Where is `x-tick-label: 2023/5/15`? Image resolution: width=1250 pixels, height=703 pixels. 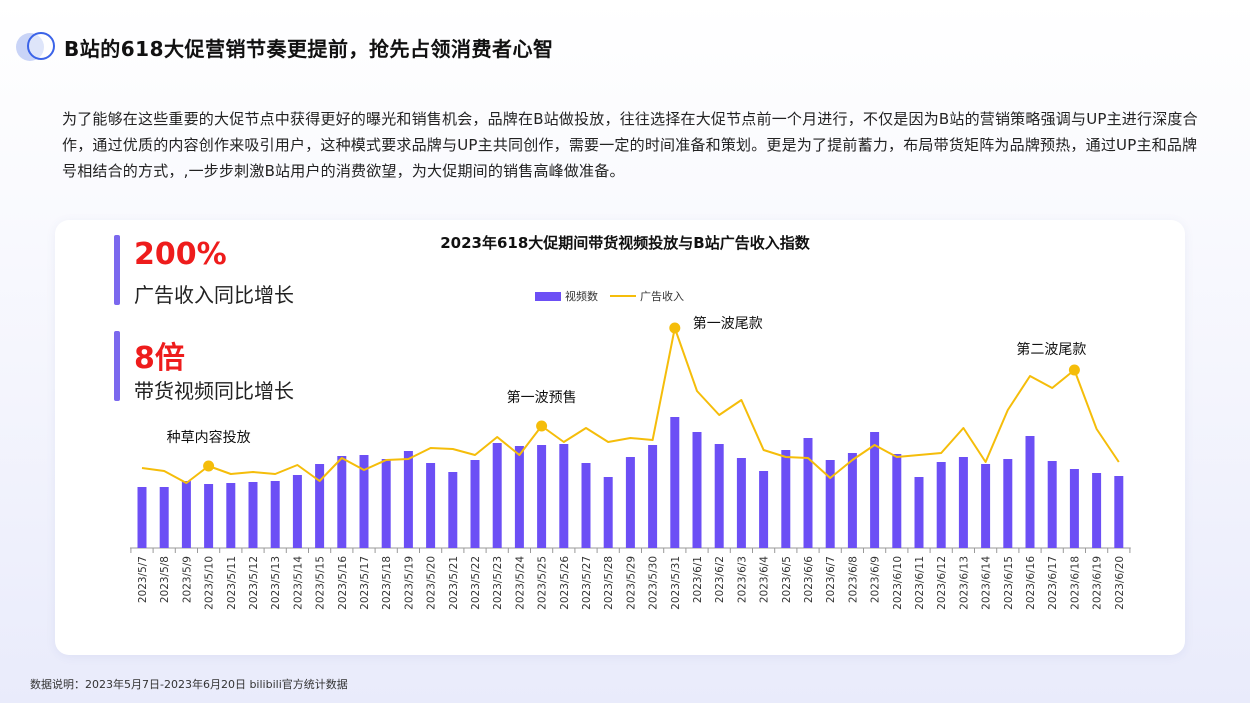
x-tick-label: 2023/5/15 is located at coordinates (321, 583).